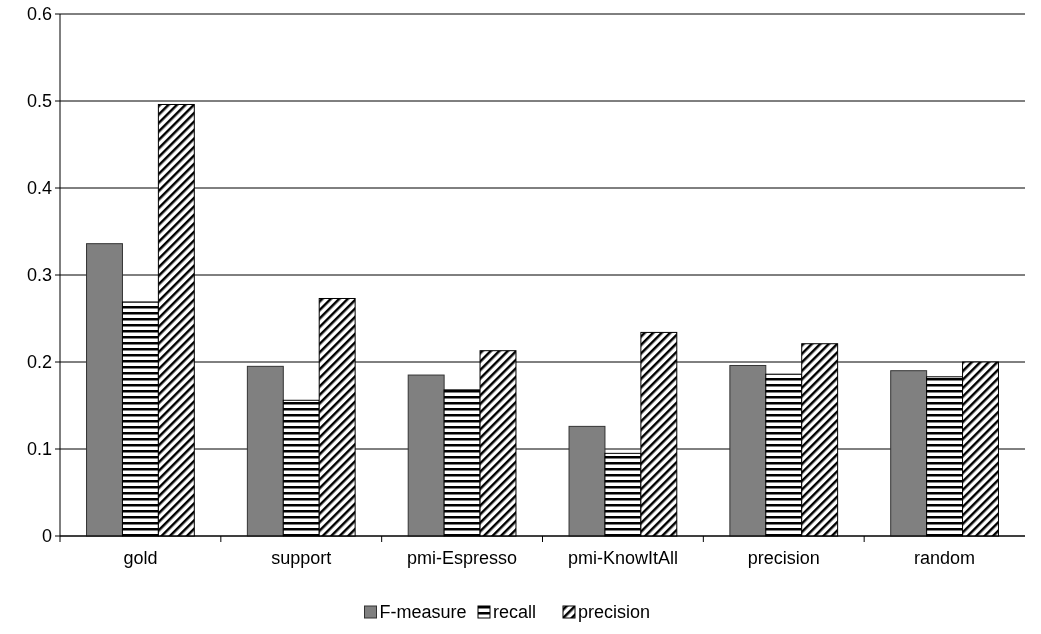 The height and width of the screenshot is (634, 1041). I want to click on y-tick-label: 0.6, so click(39, 14).